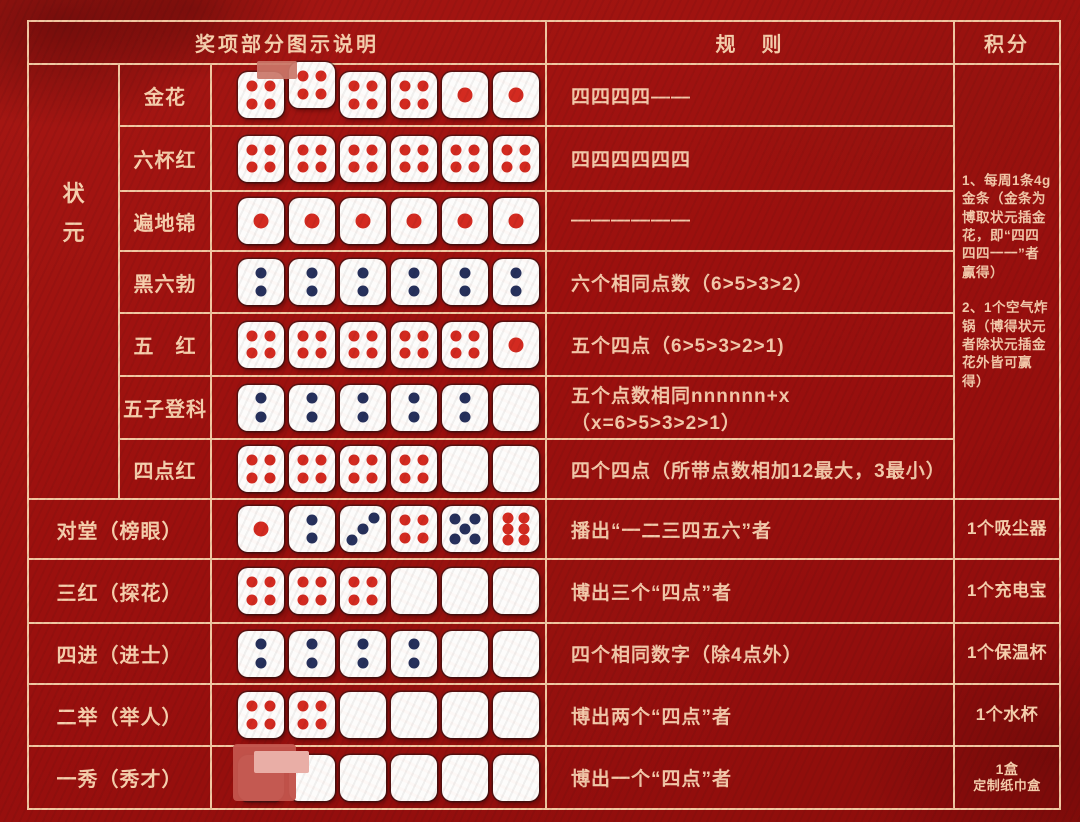 Image resolution: width=1080 pixels, height=822 pixels. What do you see at coordinates (379, 530) in the screenshot?
I see `dice-row-duitang` at bounding box center [379, 530].